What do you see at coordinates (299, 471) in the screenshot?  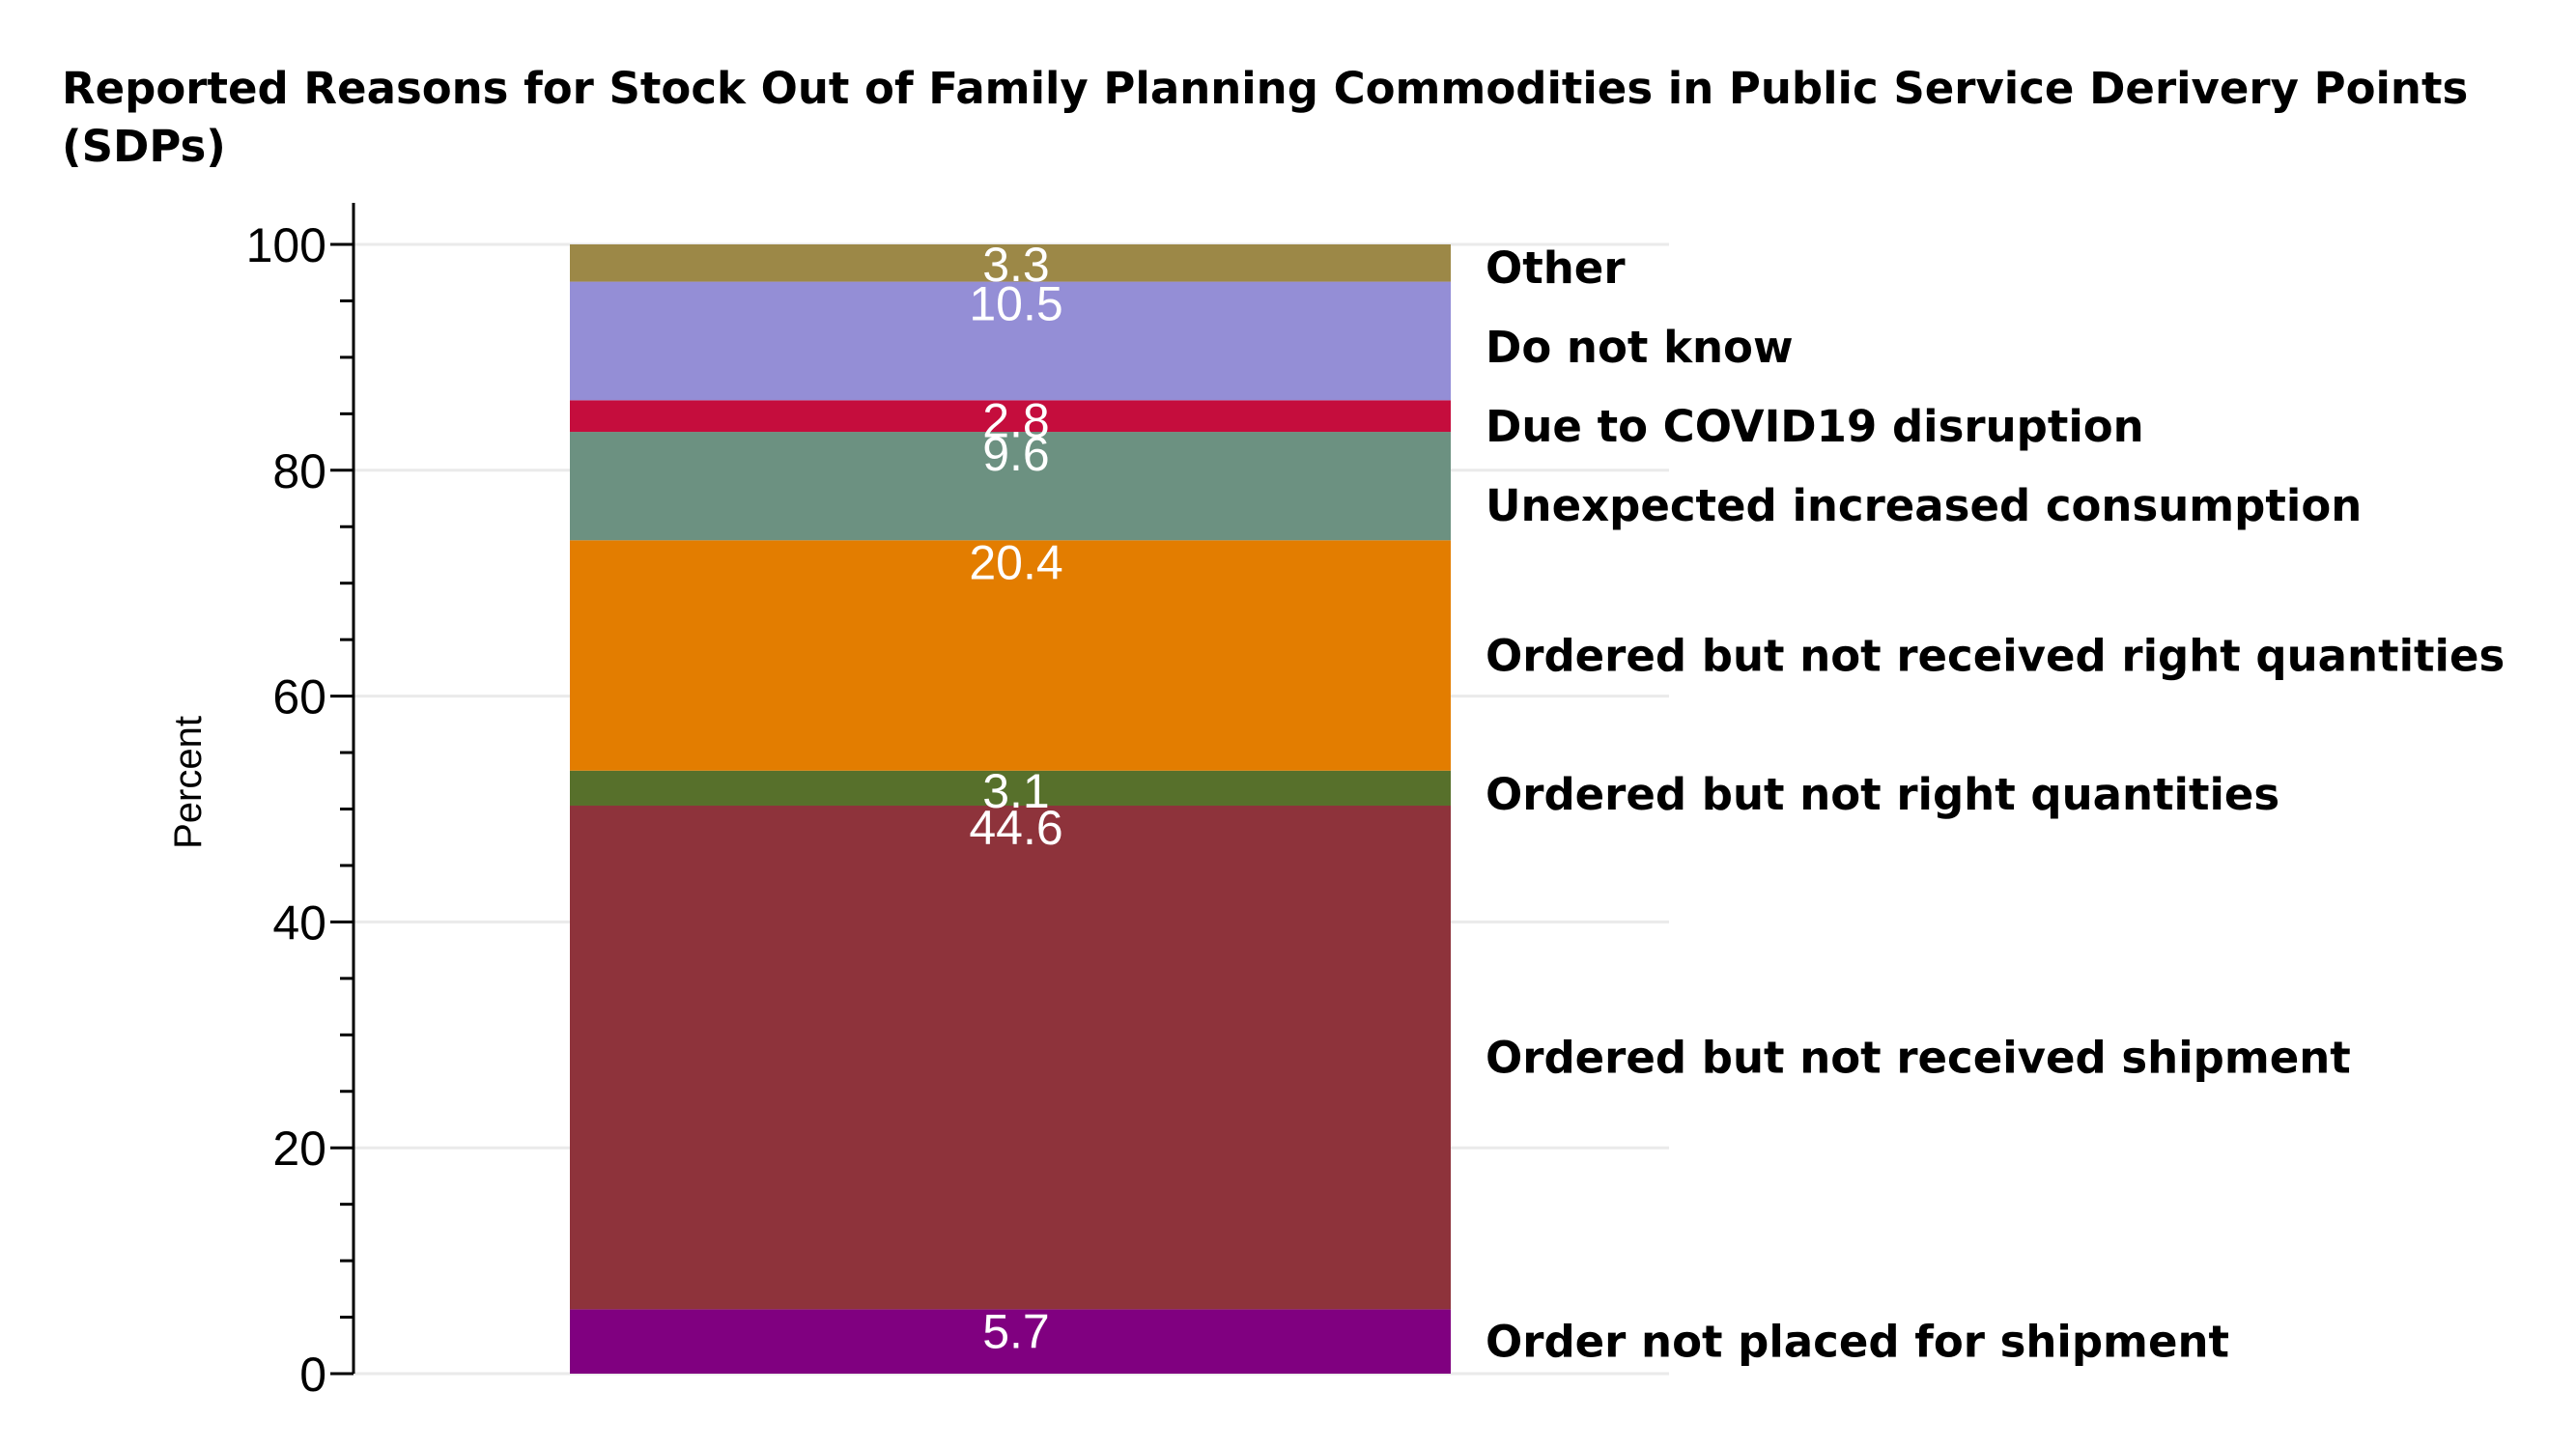 I see `y-tick-label: 80` at bounding box center [299, 471].